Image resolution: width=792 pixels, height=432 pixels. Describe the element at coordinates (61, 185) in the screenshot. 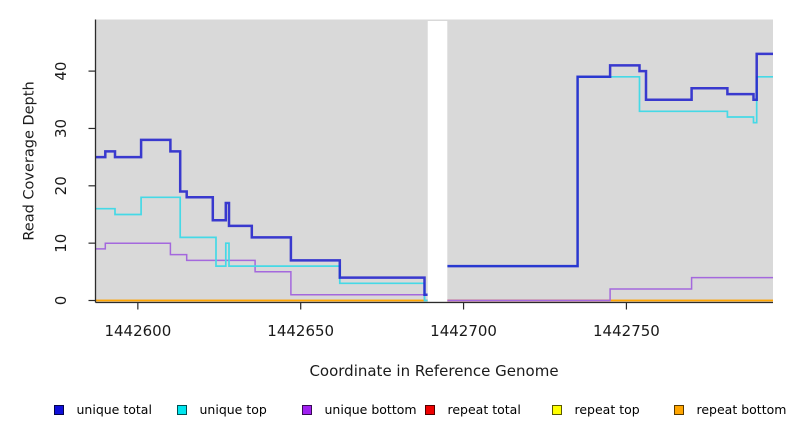

I see `y-axis-tick-label: 20` at that location.